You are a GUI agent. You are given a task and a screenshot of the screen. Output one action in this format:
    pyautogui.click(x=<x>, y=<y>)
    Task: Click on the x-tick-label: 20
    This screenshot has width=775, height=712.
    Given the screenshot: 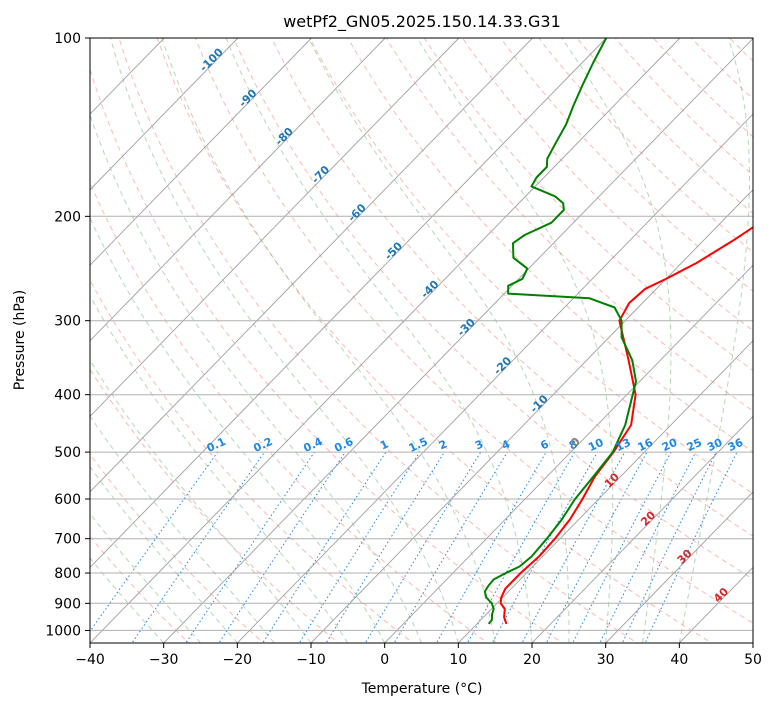 What is the action you would take?
    pyautogui.click(x=532, y=660)
    